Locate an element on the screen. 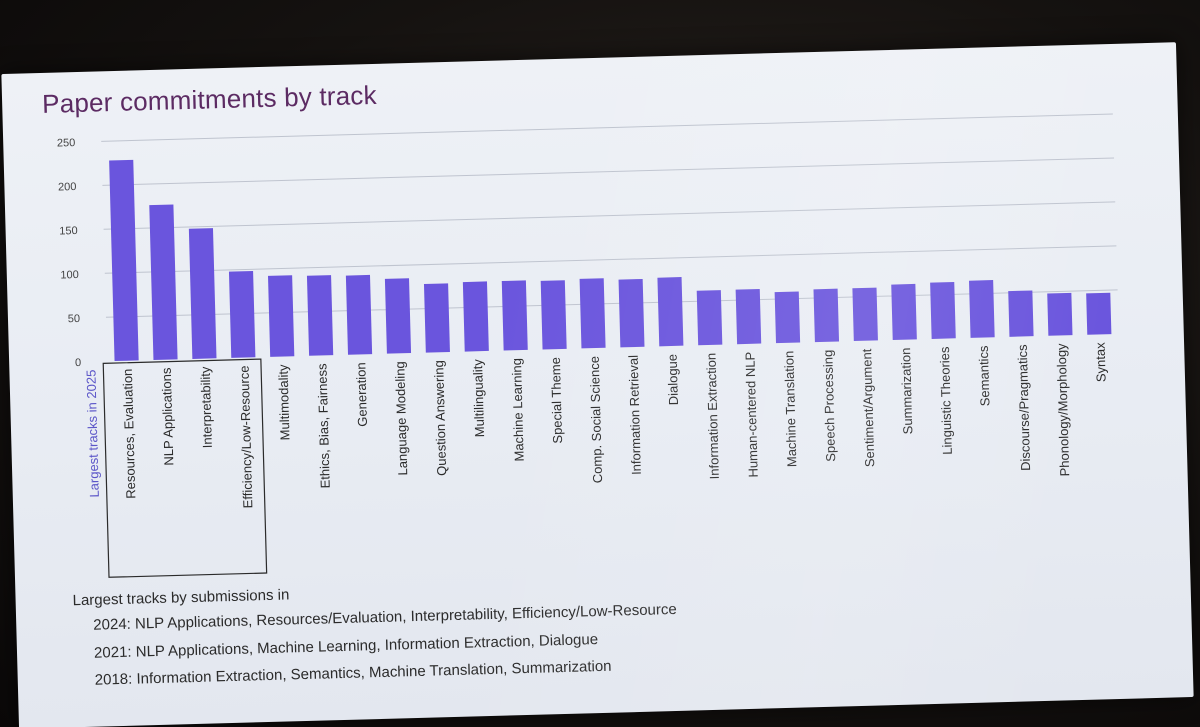 Image resolution: width=1200 pixels, height=727 pixels. x-tick-label: Discourse/Pragmatics is located at coordinates (1024, 407).